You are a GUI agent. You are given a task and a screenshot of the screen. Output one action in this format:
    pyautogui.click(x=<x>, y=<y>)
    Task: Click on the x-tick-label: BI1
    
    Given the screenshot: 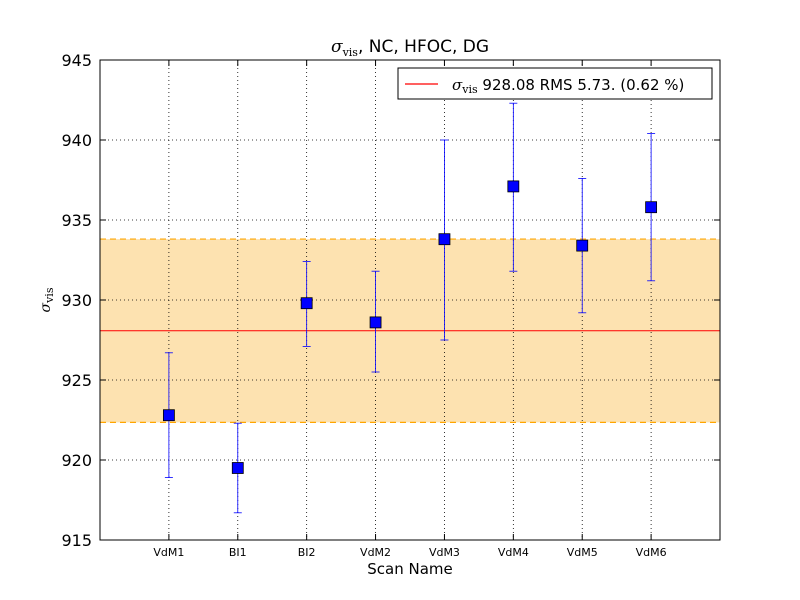 What is the action you would take?
    pyautogui.click(x=238, y=552)
    